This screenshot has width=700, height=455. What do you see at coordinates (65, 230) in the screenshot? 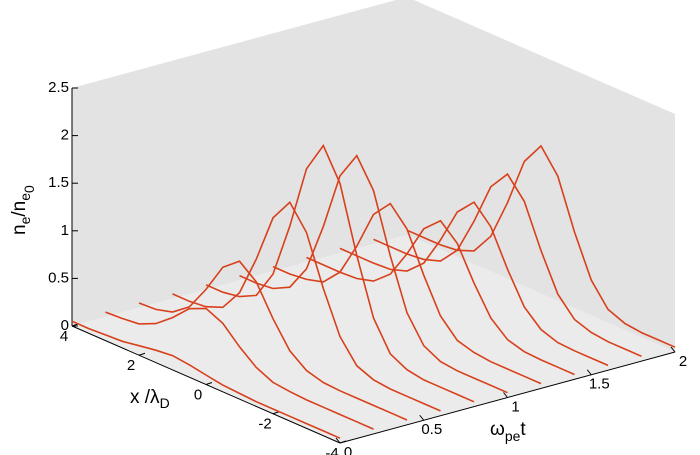
I see `z-tick-label: 1` at bounding box center [65, 230].